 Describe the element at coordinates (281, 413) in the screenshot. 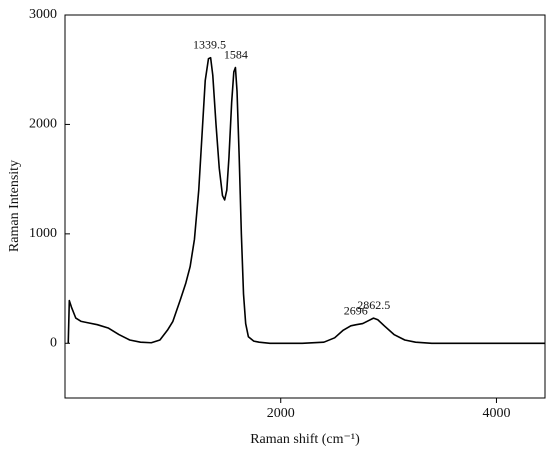

I see `x-tick-label: 2000` at that location.